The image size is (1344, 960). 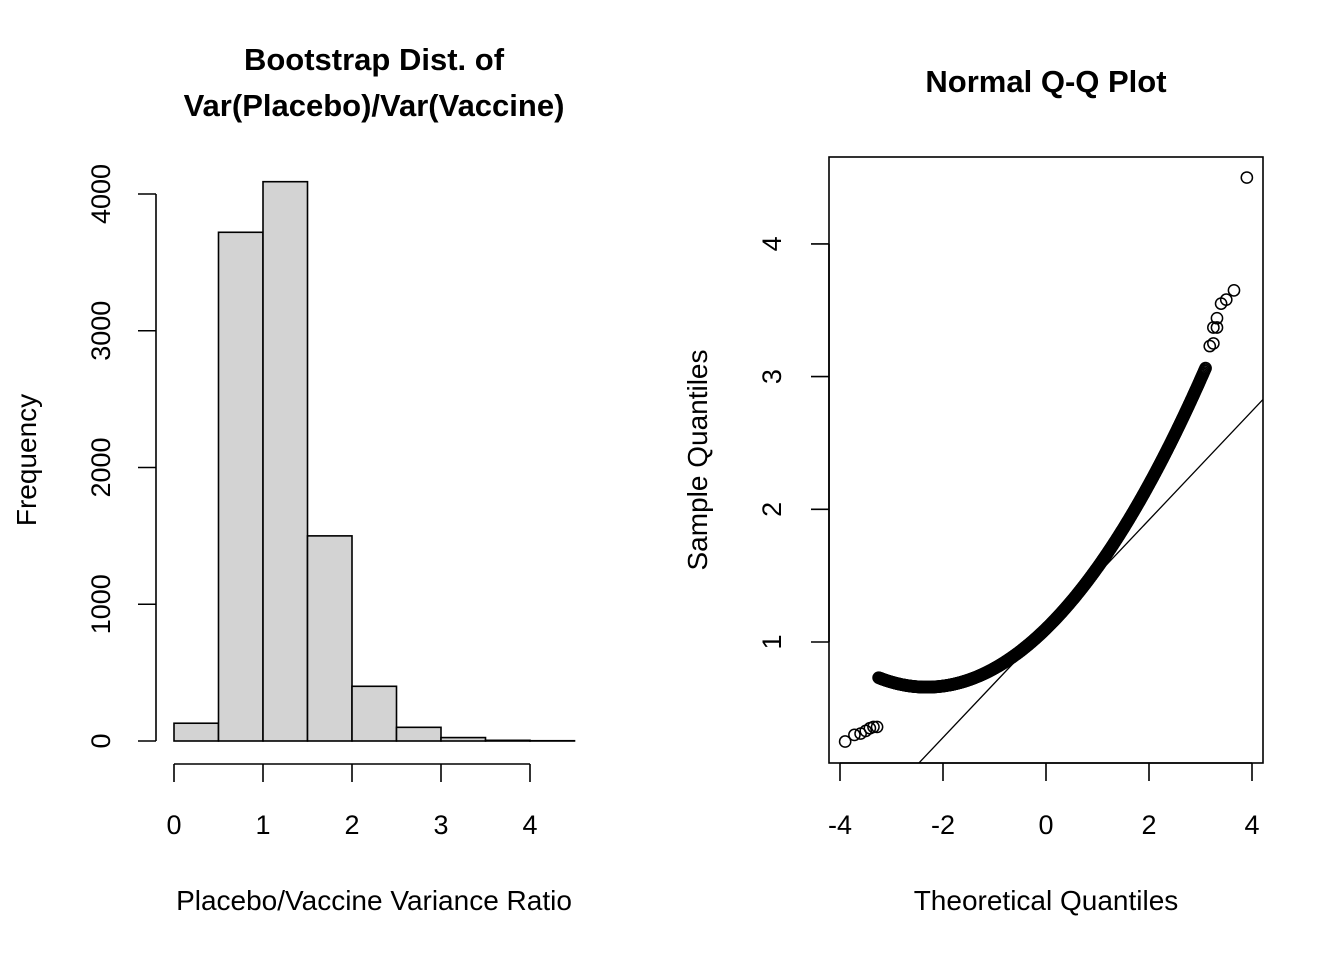 I want to click on histogram-x-tick-label-2: 2, so click(x=351, y=825).